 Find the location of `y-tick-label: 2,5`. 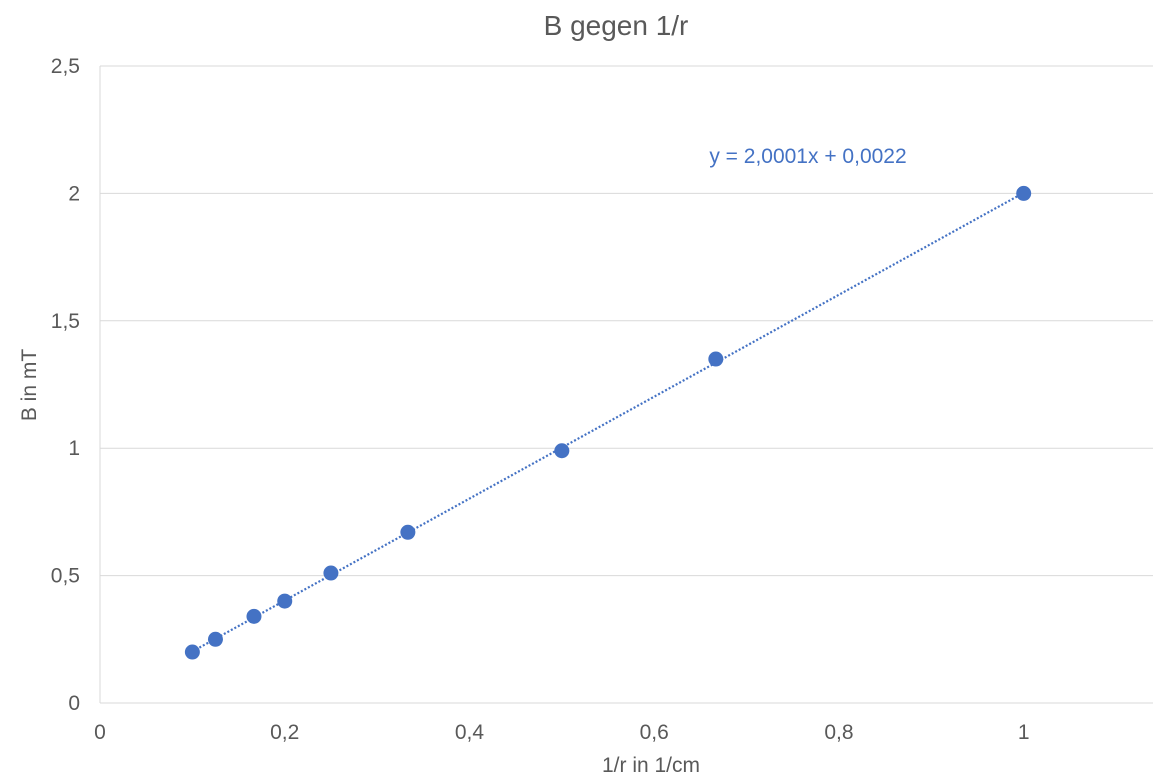

y-tick-label: 2,5 is located at coordinates (65, 66).